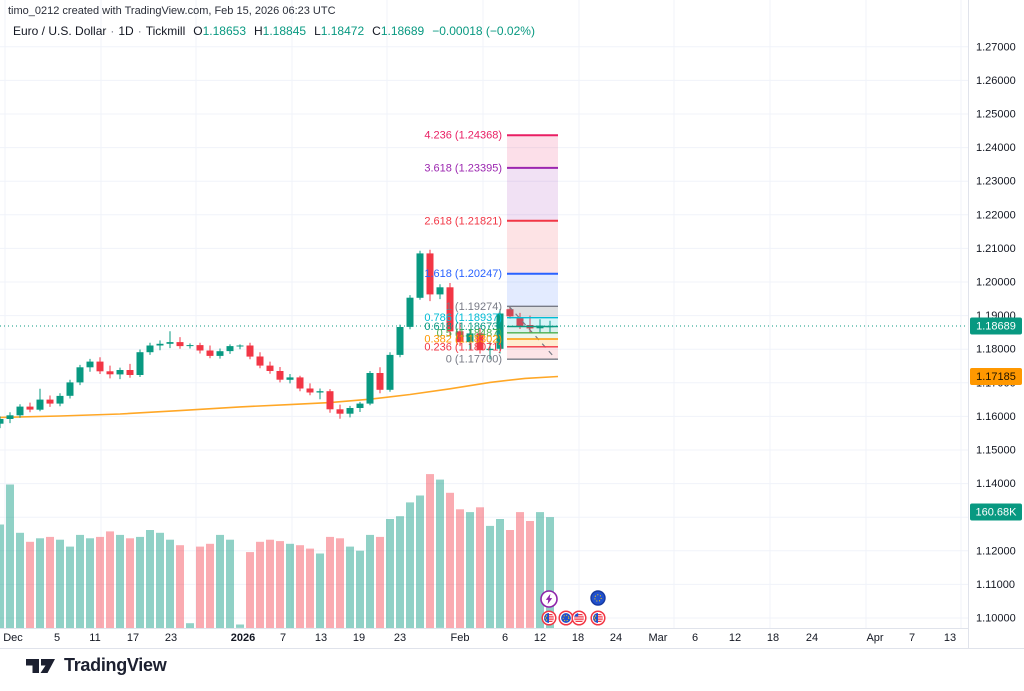 The image size is (1024, 691). Describe the element at coordinates (995, 585) in the screenshot. I see `price-axis-label: 1.11000` at that location.